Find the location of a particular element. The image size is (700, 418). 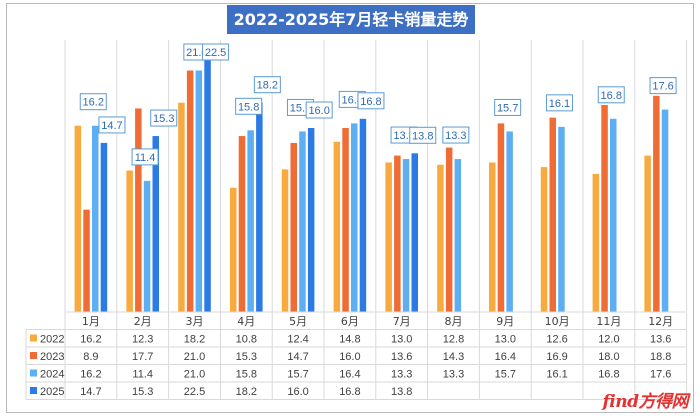

x-tick-label: 2月 is located at coordinates (143, 321).